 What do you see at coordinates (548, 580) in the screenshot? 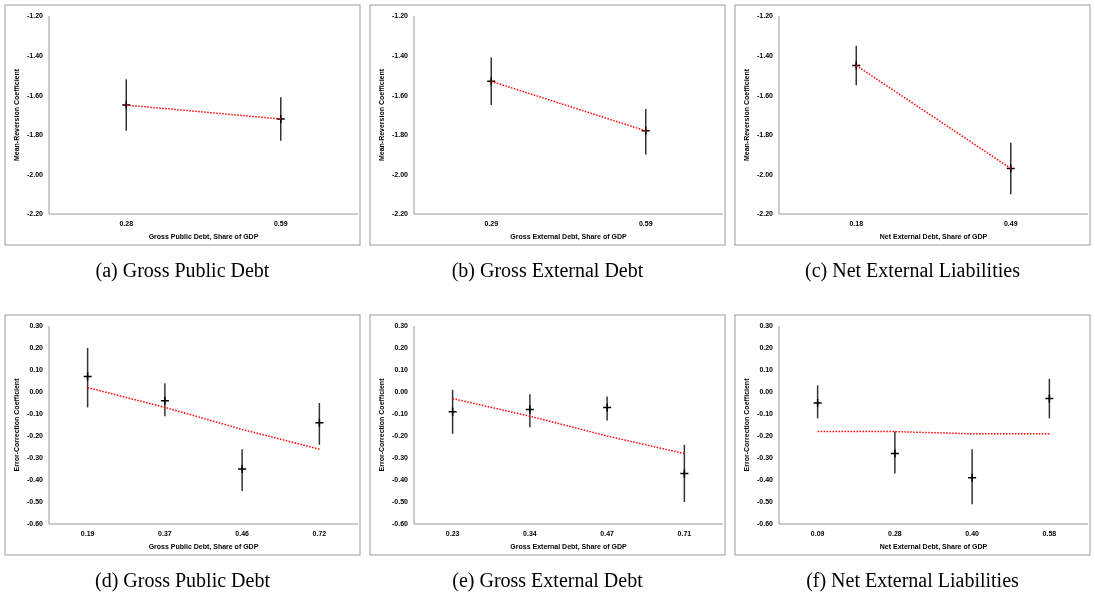
I see `text: (e) Gross External Debt` at bounding box center [548, 580].